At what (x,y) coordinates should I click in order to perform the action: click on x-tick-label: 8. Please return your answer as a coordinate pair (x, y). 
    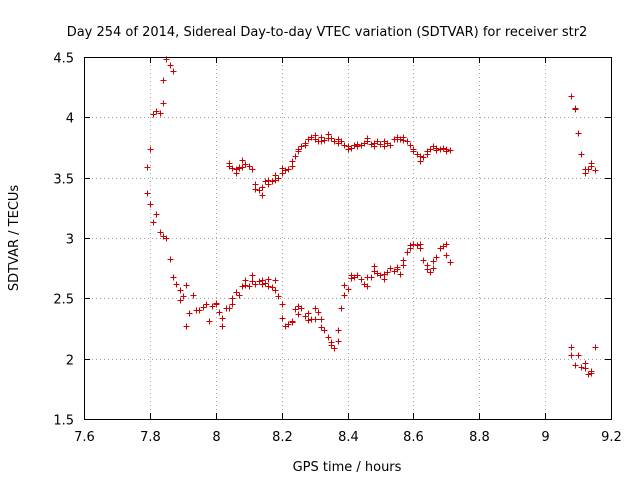
    Looking at the image, I should click on (216, 437).